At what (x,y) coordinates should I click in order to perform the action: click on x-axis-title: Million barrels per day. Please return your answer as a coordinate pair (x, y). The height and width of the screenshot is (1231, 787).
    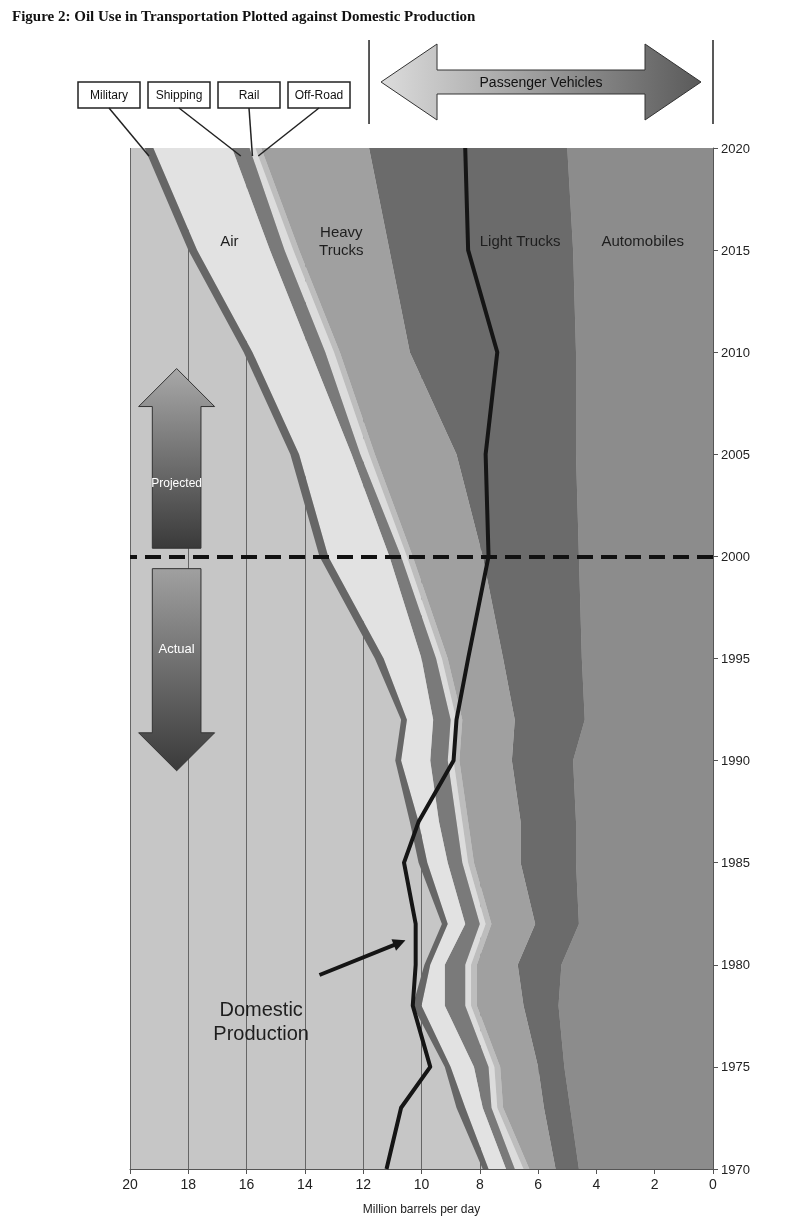
    Looking at the image, I should click on (421, 1209).